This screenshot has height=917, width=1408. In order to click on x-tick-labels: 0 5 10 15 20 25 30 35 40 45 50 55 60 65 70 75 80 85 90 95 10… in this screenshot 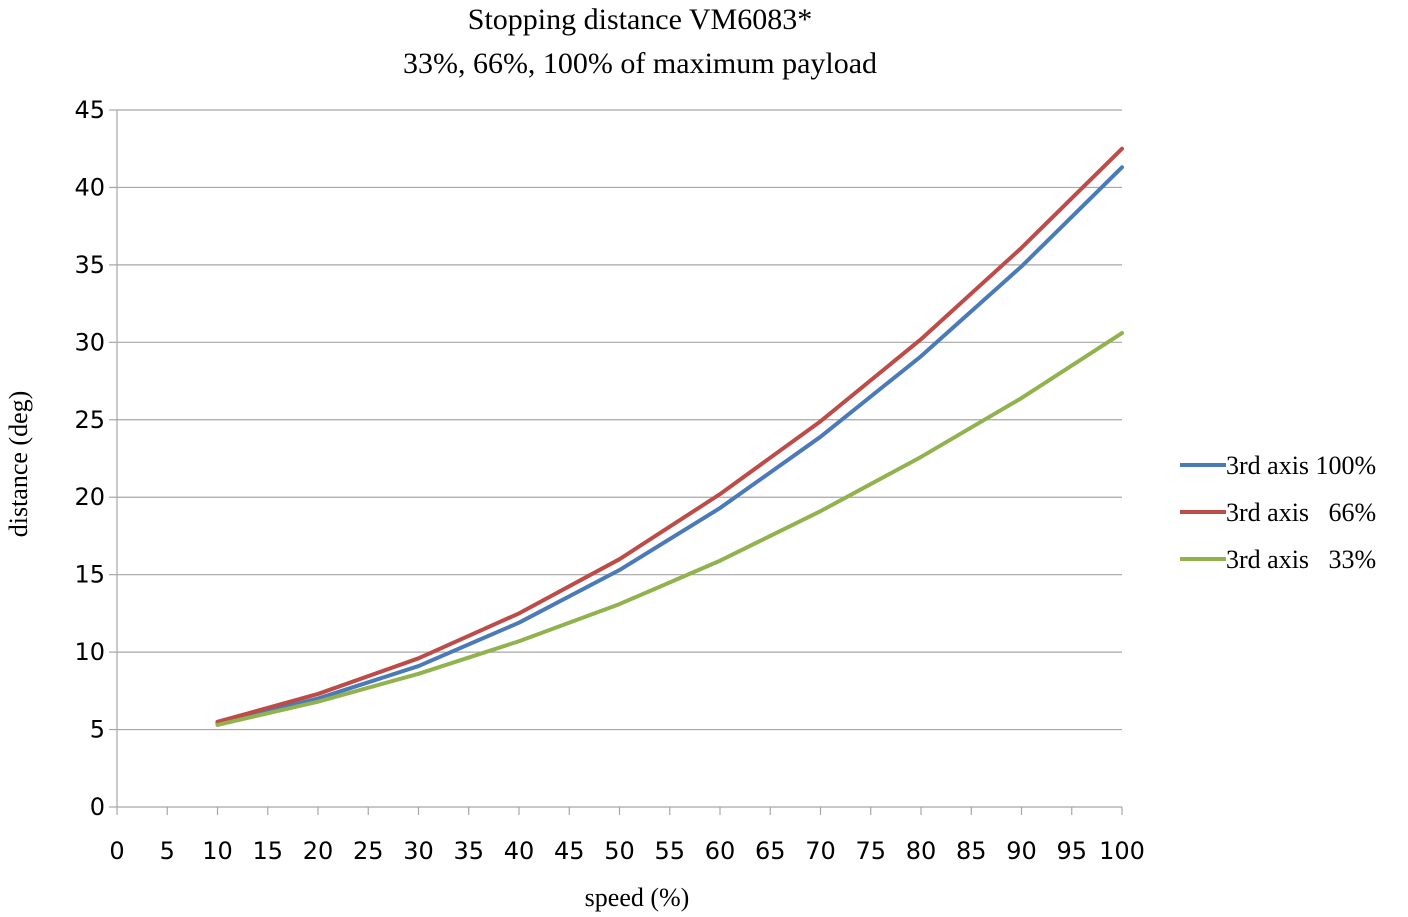, I will do `click(627, 851)`.